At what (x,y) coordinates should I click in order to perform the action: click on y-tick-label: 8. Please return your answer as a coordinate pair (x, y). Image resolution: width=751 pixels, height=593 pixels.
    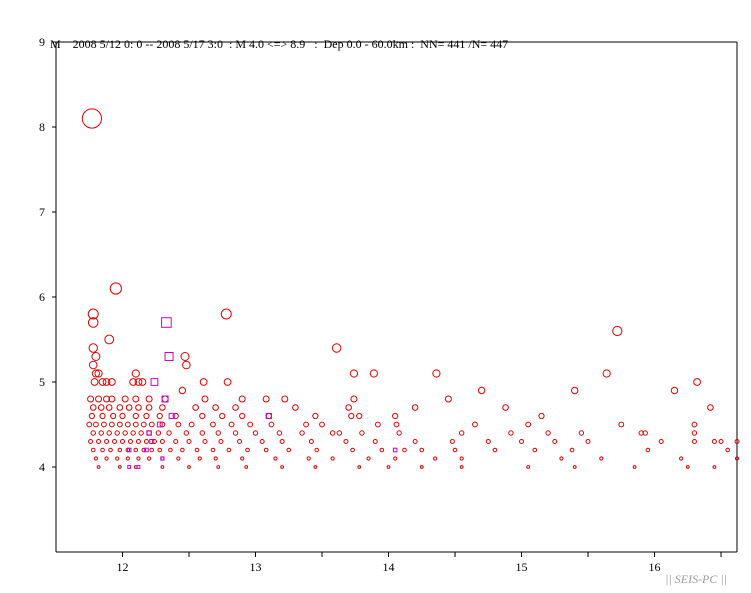
    Looking at the image, I should click on (42, 127).